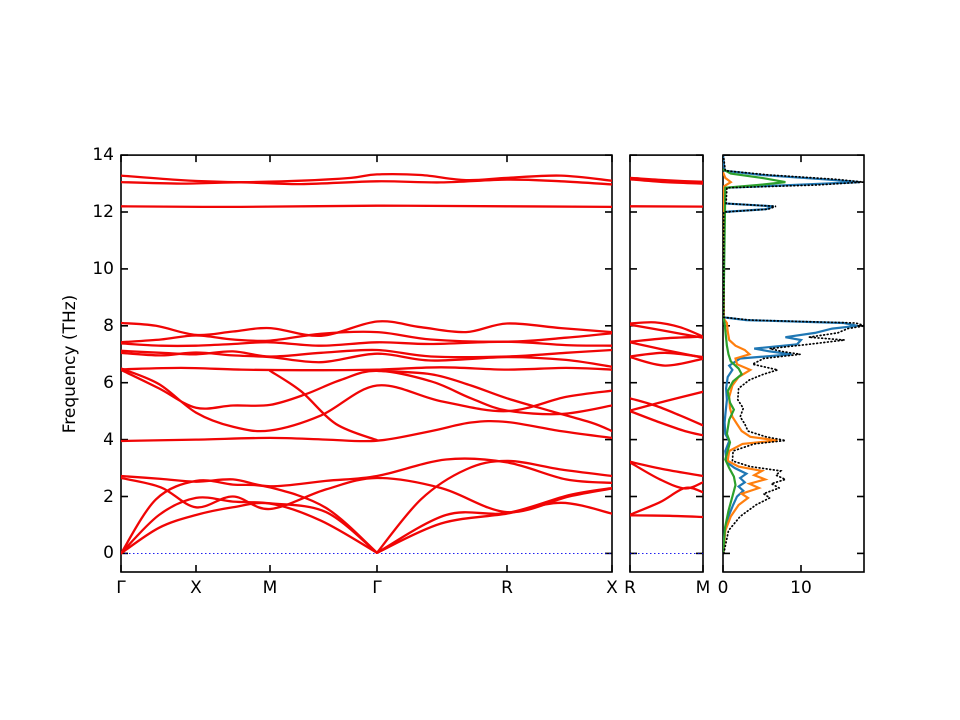  I want to click on x-tick-label-r-2: R, so click(630, 588).